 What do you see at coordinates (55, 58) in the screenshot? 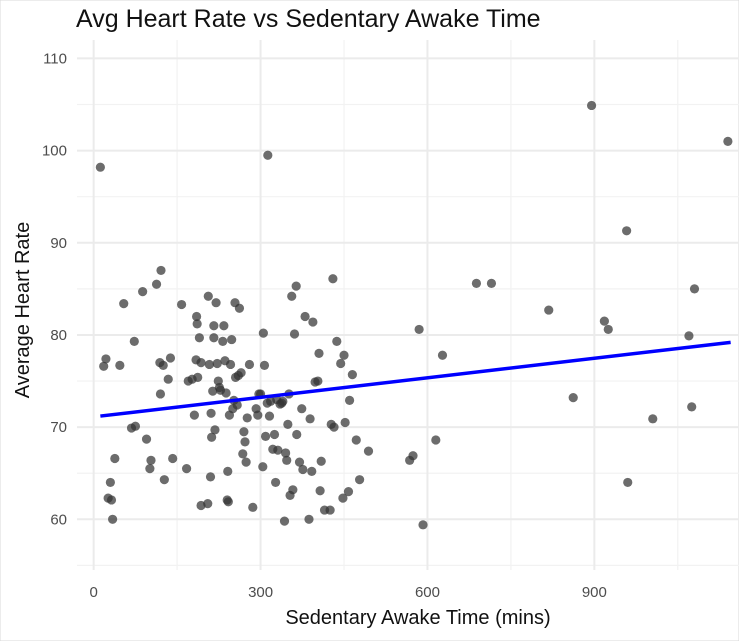
I see `y-tick-label: 110` at bounding box center [55, 58].